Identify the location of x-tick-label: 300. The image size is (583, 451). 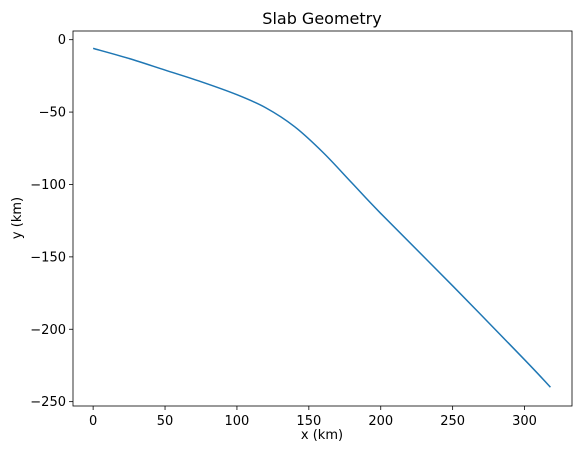
(524, 421).